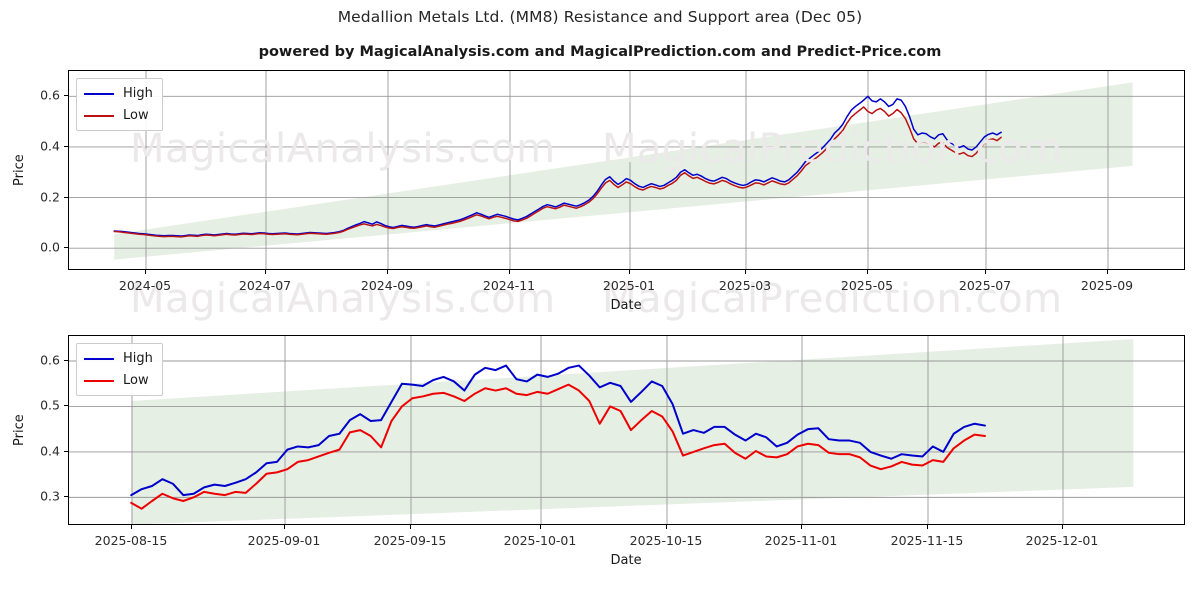  What do you see at coordinates (50, 405) in the screenshot?
I see `y-tick-label-zoom-2: 0.5` at bounding box center [50, 405].